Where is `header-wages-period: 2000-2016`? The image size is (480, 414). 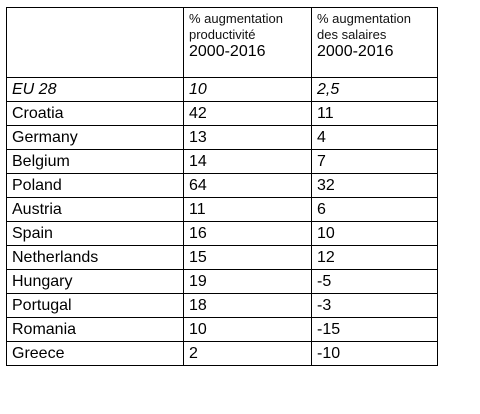
header-wages-period: 2000-2016 is located at coordinates (355, 51).